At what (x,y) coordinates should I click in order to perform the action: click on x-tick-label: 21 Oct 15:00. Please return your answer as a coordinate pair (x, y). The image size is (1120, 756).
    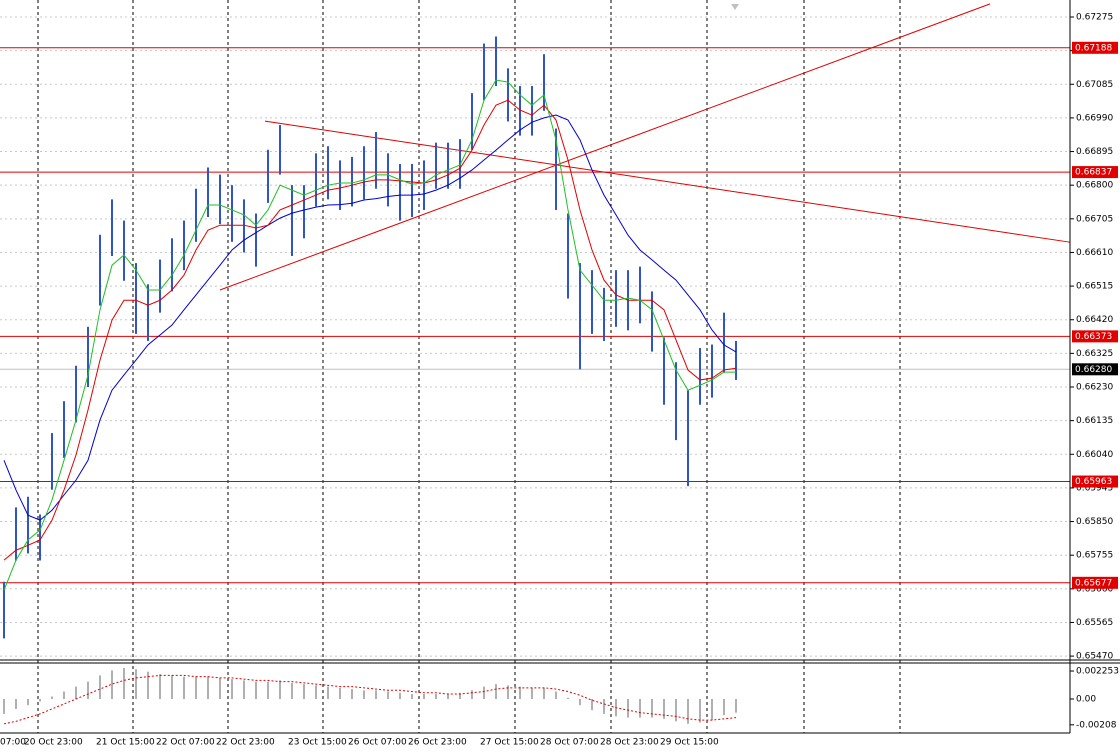
    Looking at the image, I should click on (125, 743).